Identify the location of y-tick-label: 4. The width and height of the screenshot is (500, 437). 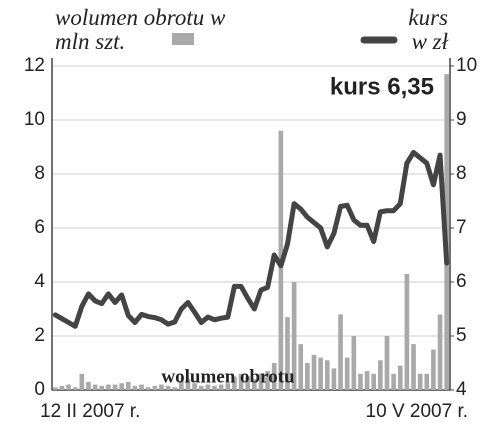
(39, 281).